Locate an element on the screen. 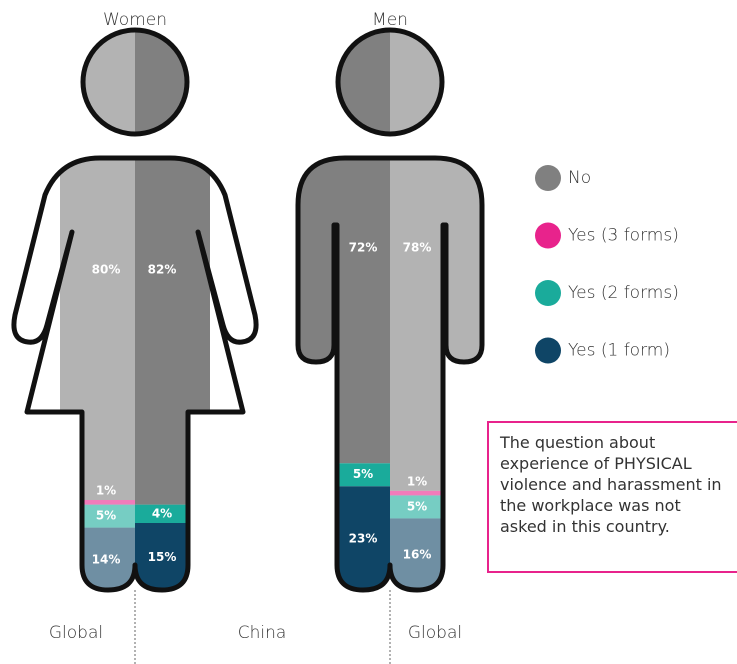 The image size is (737, 664). data-label: 15% is located at coordinates (162, 557).